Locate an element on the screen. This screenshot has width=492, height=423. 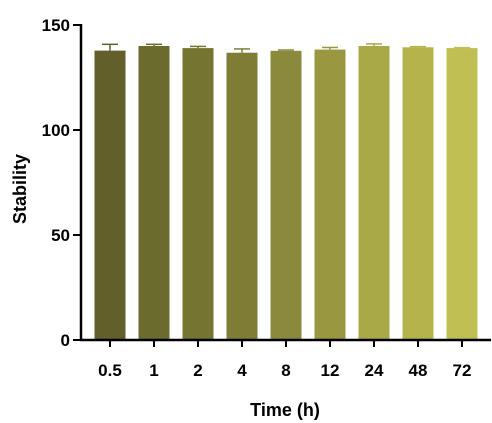
x-tick-label-12: 12 is located at coordinates (330, 370).